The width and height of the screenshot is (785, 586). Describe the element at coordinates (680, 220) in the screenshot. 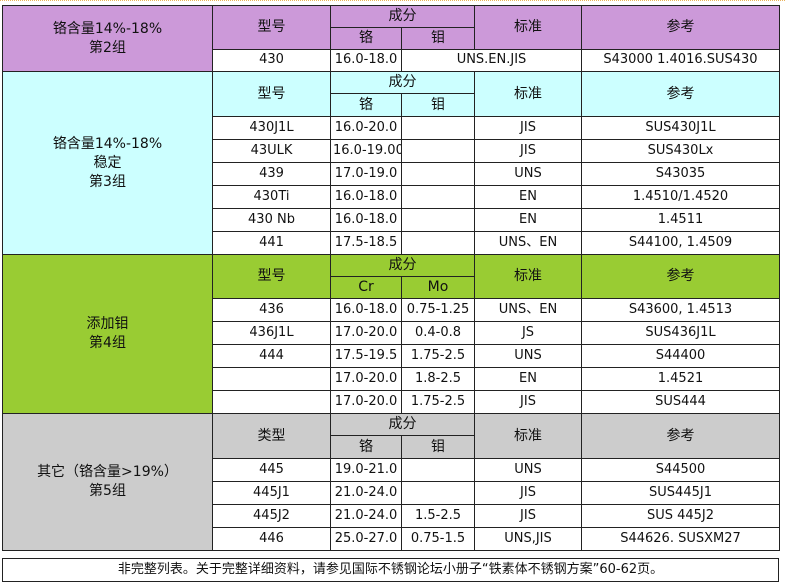

I see `cell-reference: 1.4511` at that location.